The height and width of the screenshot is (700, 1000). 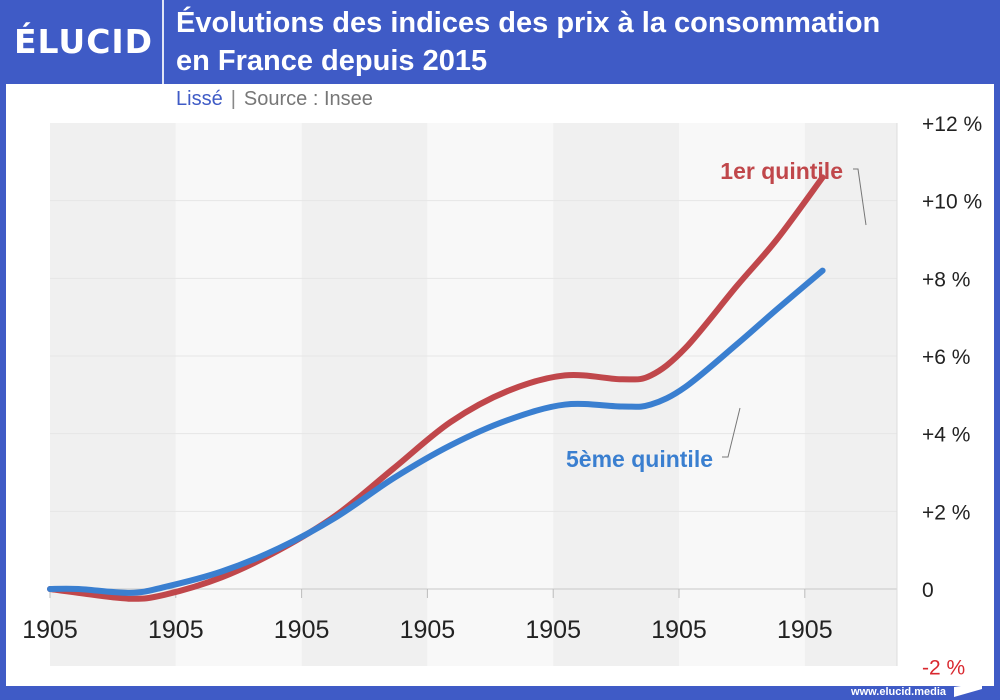 I want to click on y-tick-label: -2 %, so click(x=943, y=668).